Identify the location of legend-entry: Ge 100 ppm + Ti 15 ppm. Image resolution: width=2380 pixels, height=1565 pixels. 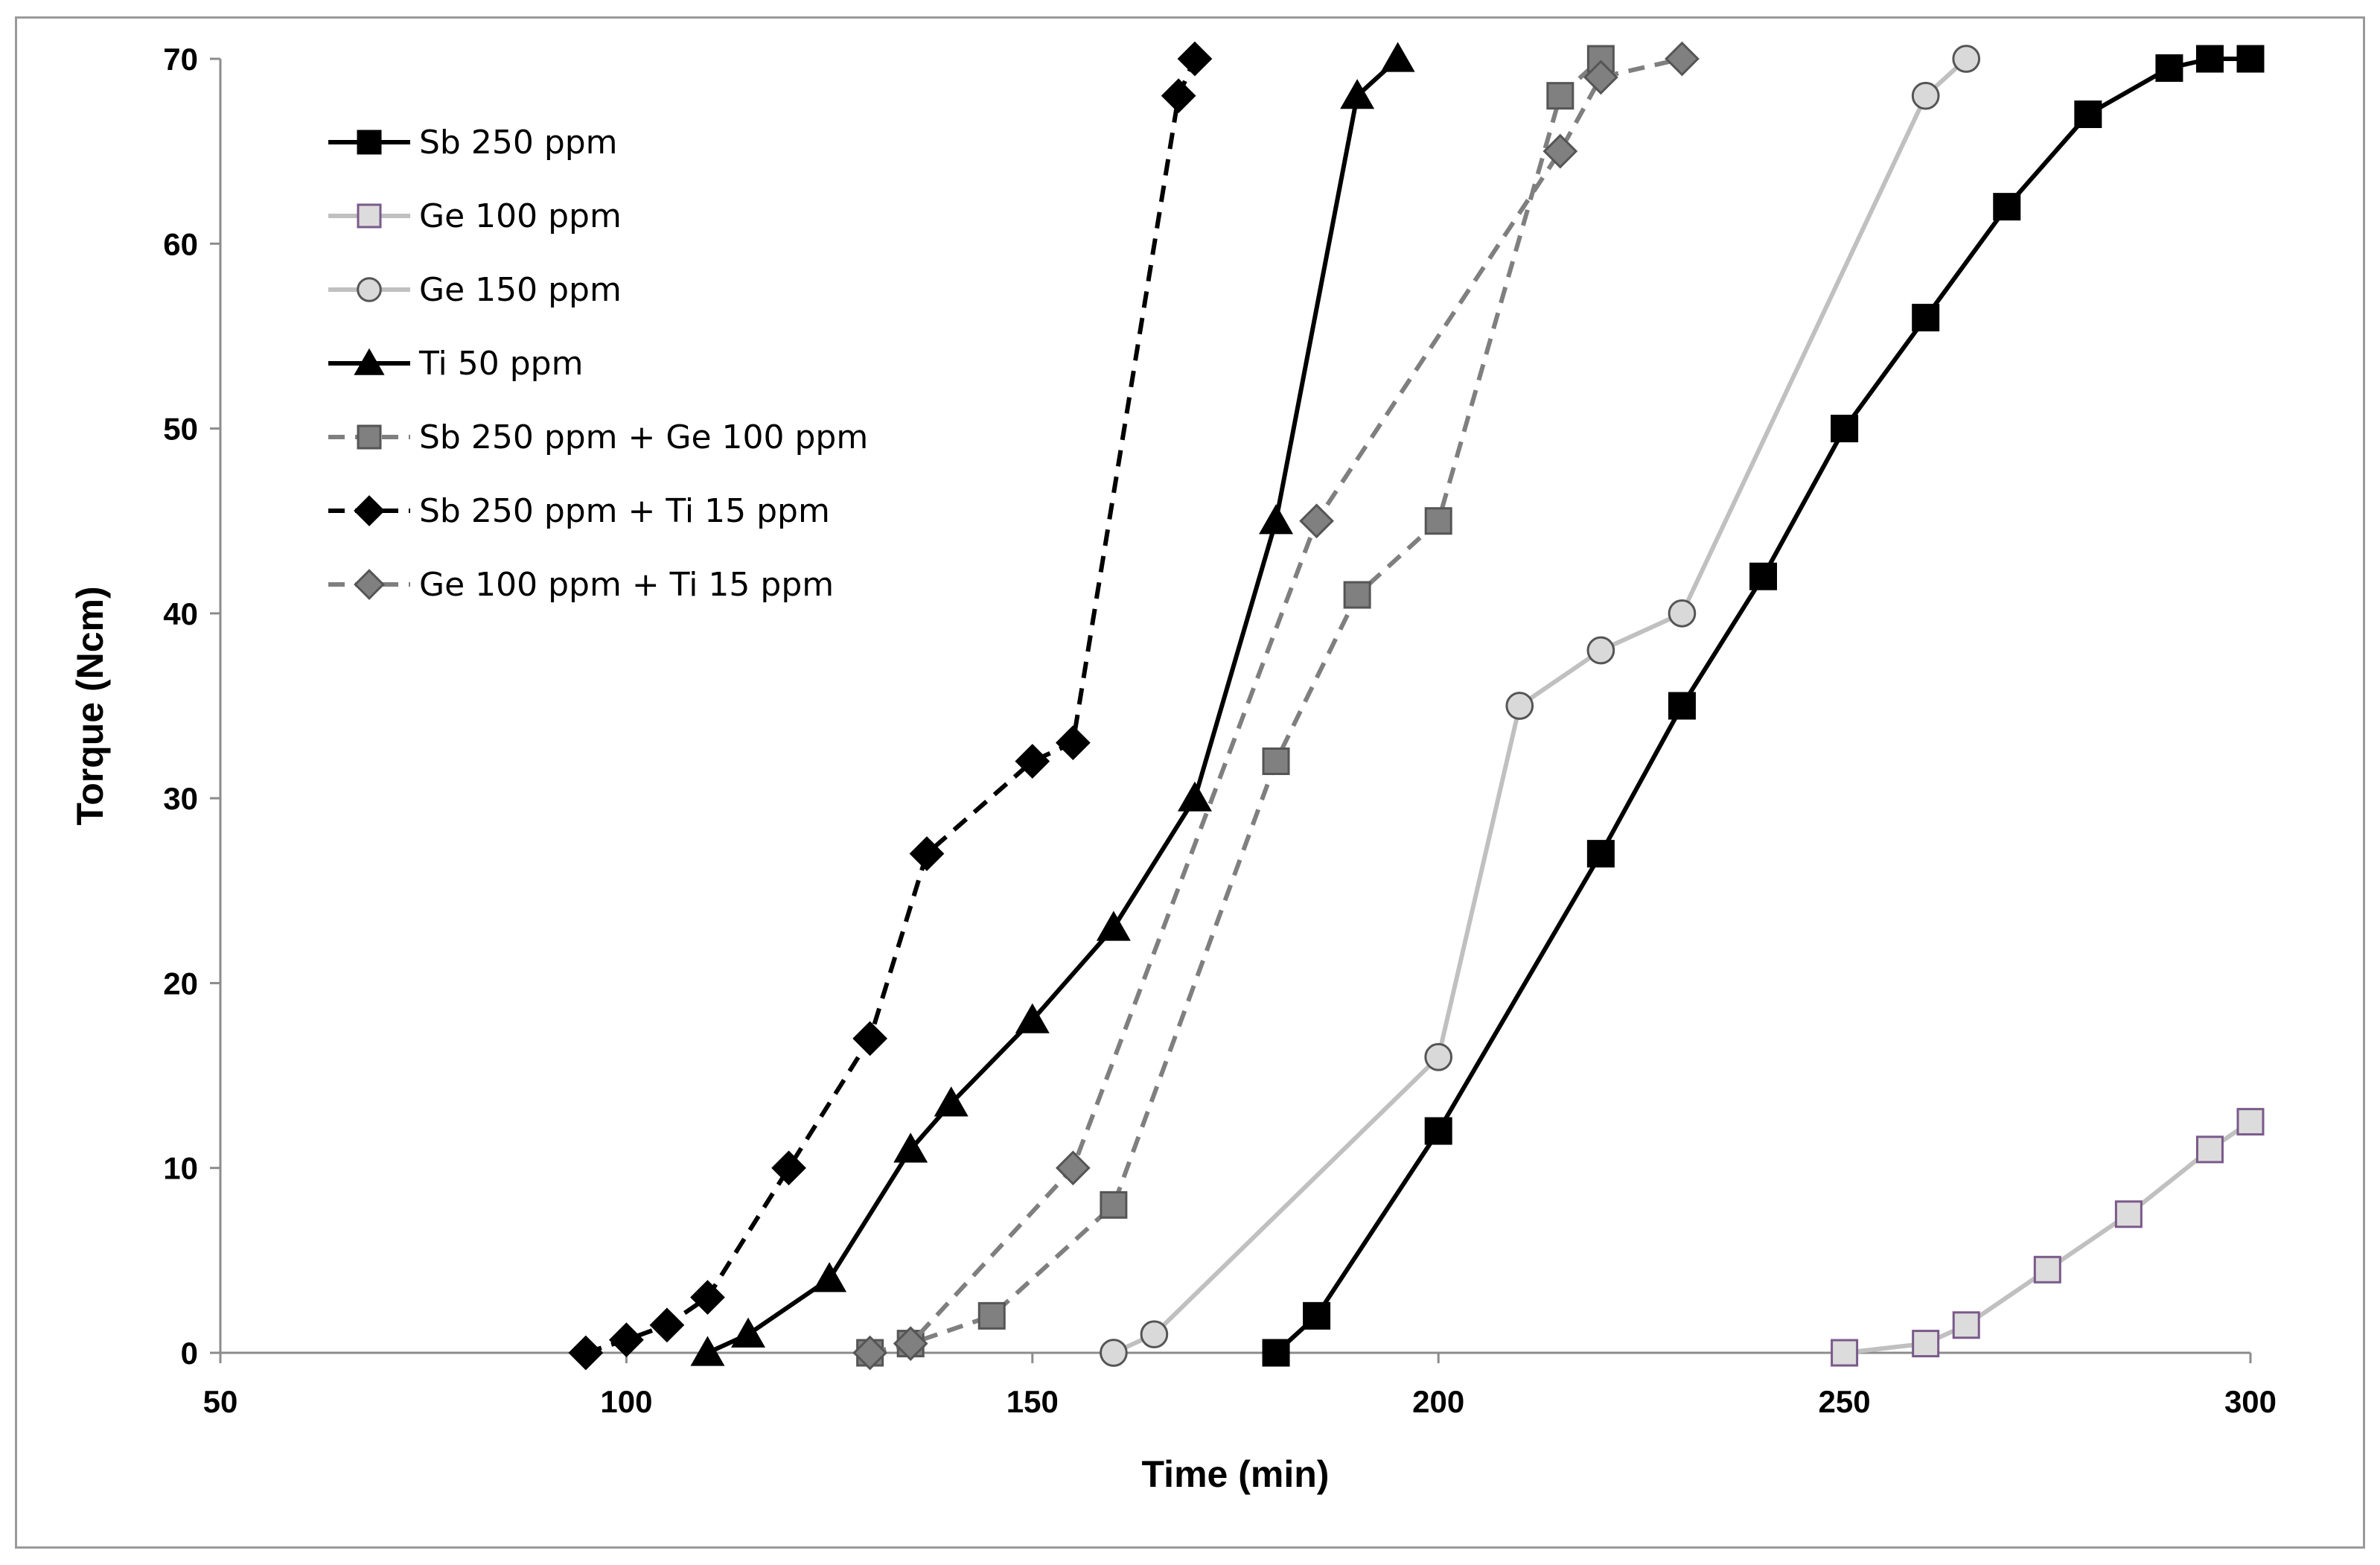
(581, 585).